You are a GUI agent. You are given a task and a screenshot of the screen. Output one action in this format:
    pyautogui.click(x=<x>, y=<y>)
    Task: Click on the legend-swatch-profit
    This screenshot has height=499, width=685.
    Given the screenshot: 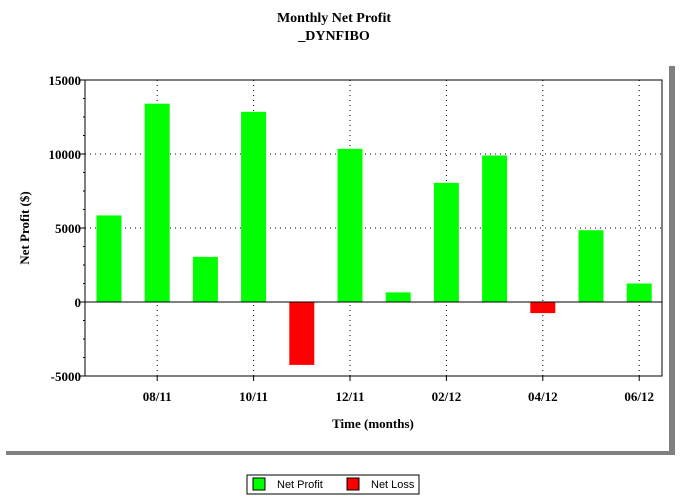 What is the action you would take?
    pyautogui.click(x=259, y=484)
    